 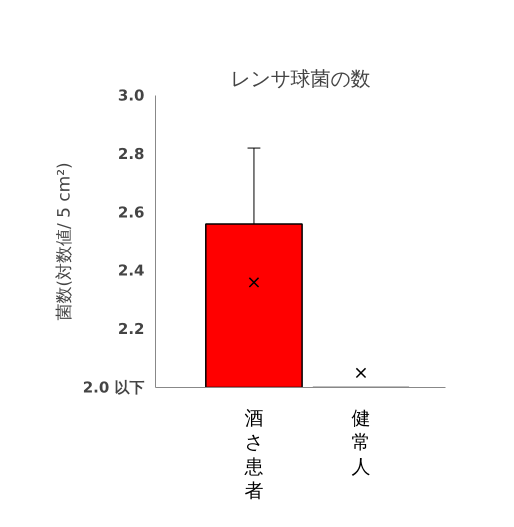 I want to click on x-tick-label: 酒さ患者, so click(x=253, y=455).